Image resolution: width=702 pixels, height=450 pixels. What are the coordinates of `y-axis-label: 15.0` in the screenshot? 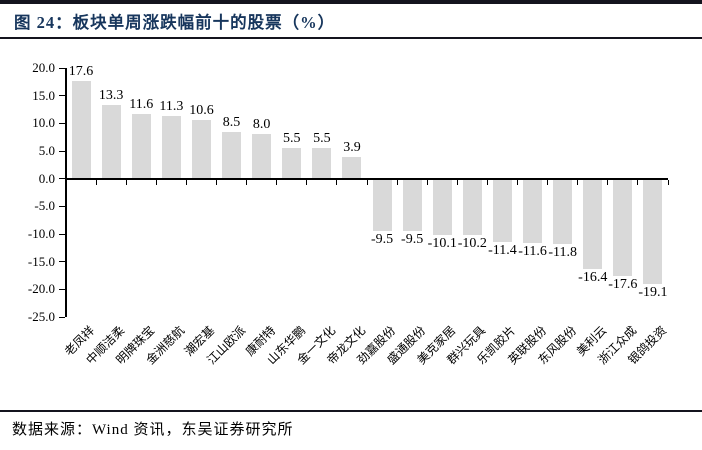 It's located at (43, 95).